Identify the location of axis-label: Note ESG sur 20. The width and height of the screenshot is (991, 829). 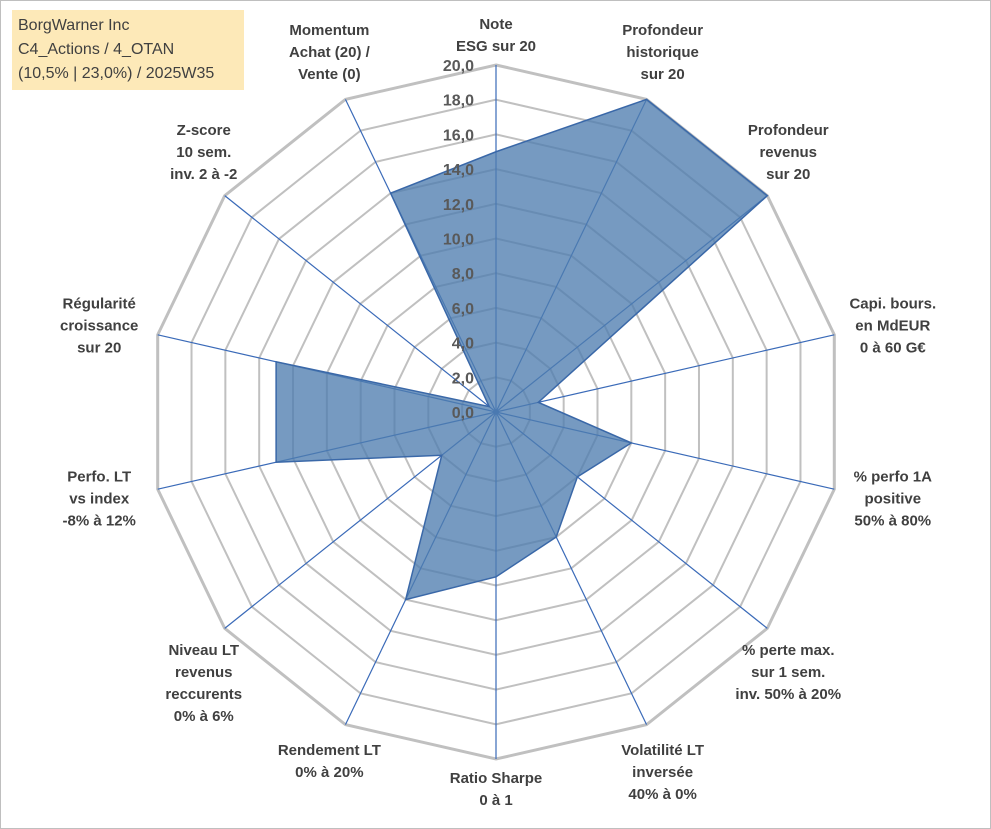
(496, 35).